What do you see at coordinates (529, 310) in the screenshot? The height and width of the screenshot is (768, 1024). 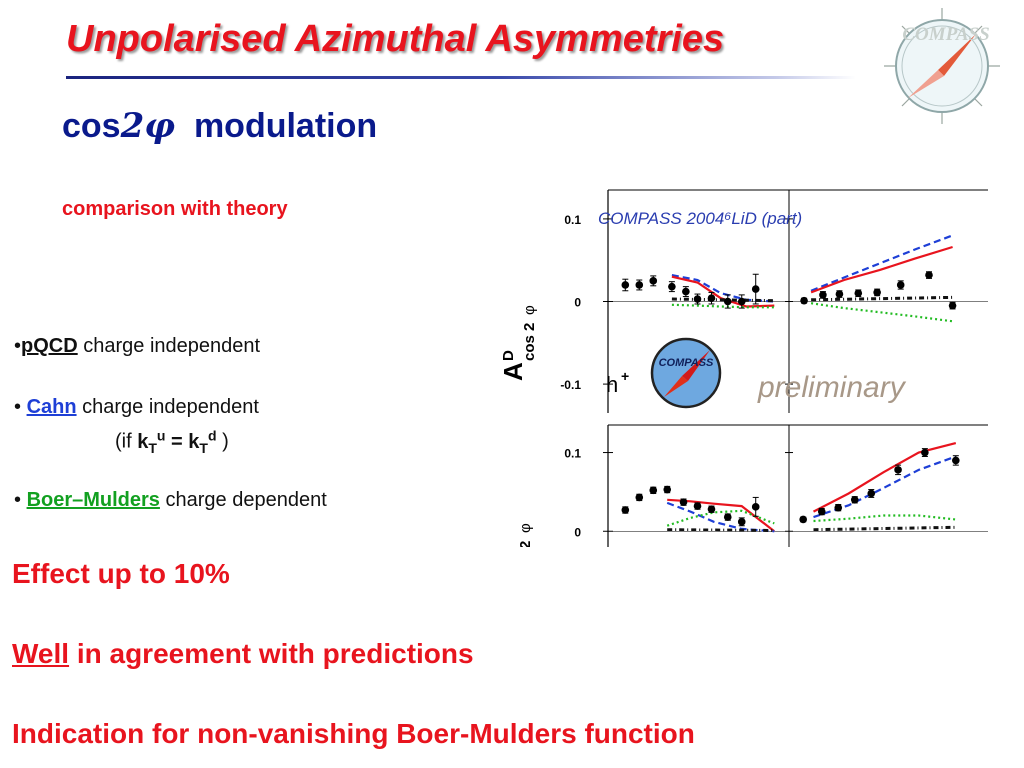 I see `y-axis-label-phi: φ` at bounding box center [529, 310].